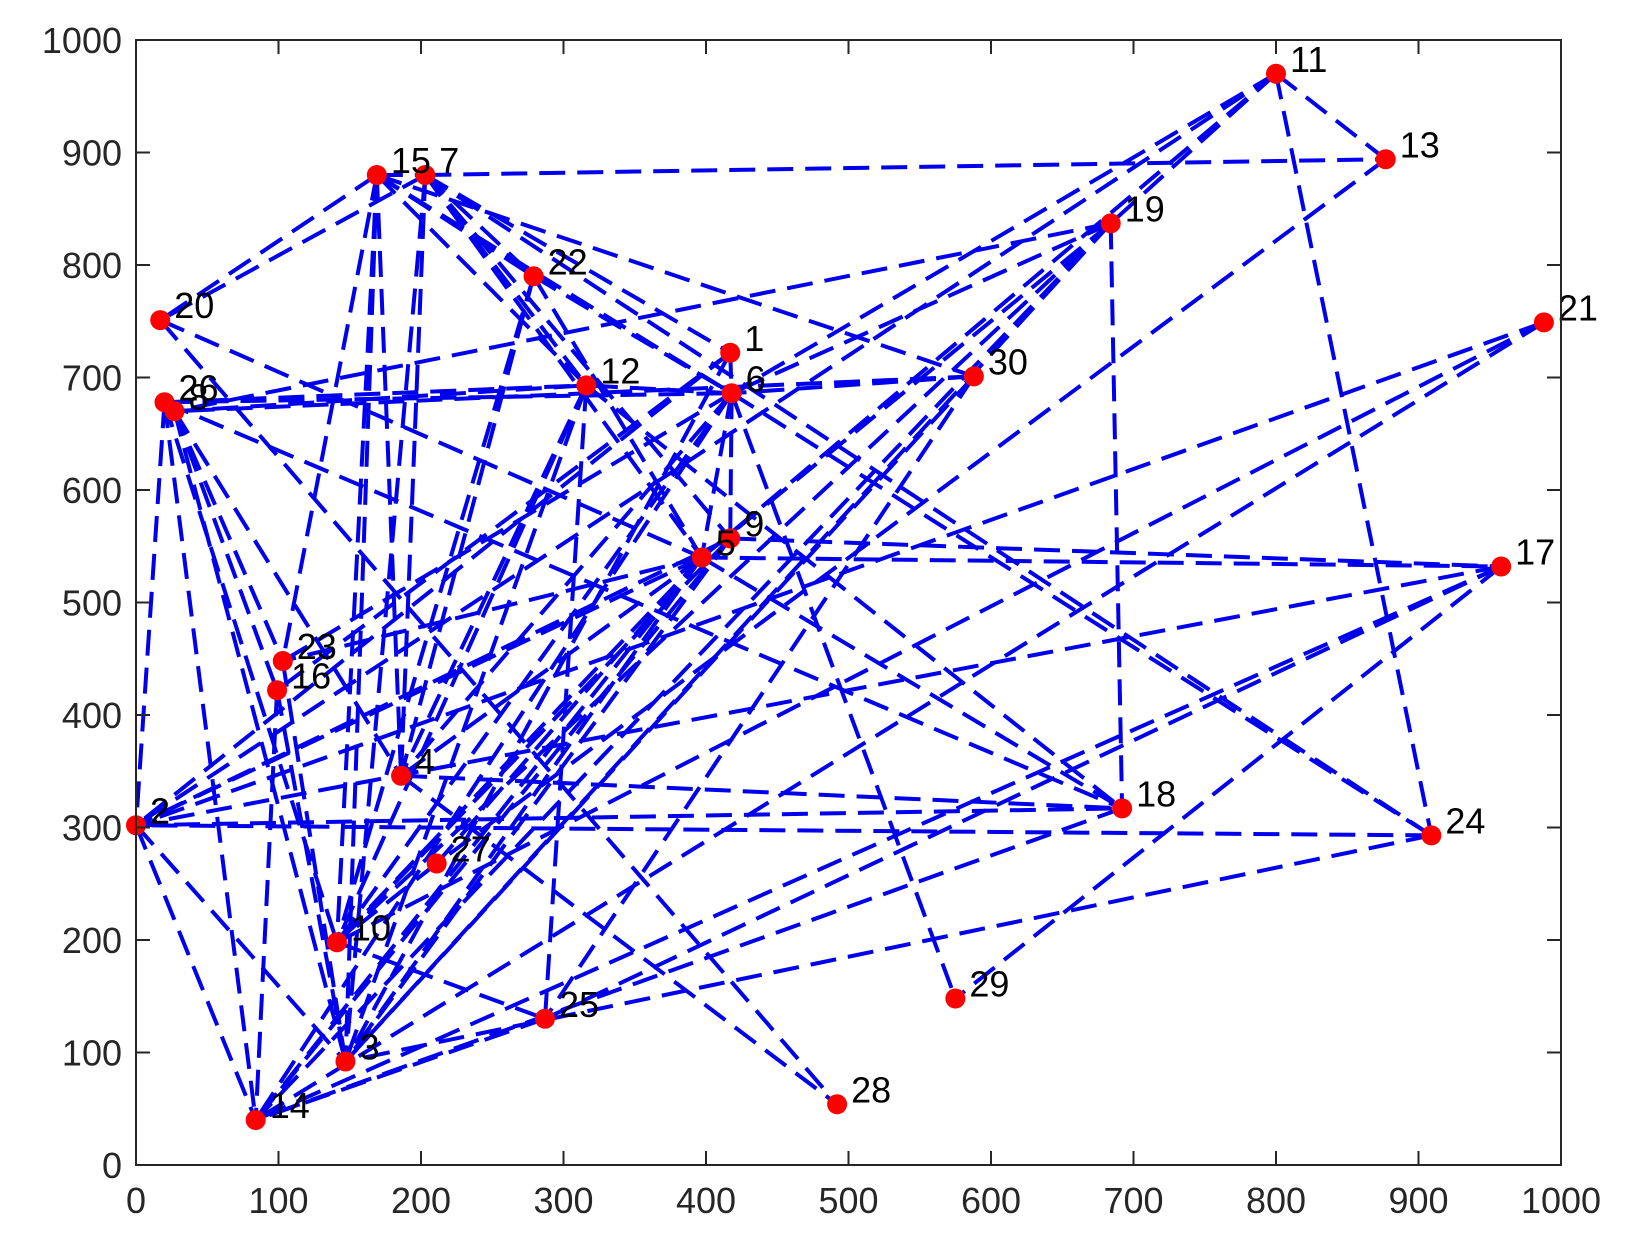 This screenshot has width=1631, height=1259. Describe the element at coordinates (92, 1053) in the screenshot. I see `y-tick-label: 100` at that location.